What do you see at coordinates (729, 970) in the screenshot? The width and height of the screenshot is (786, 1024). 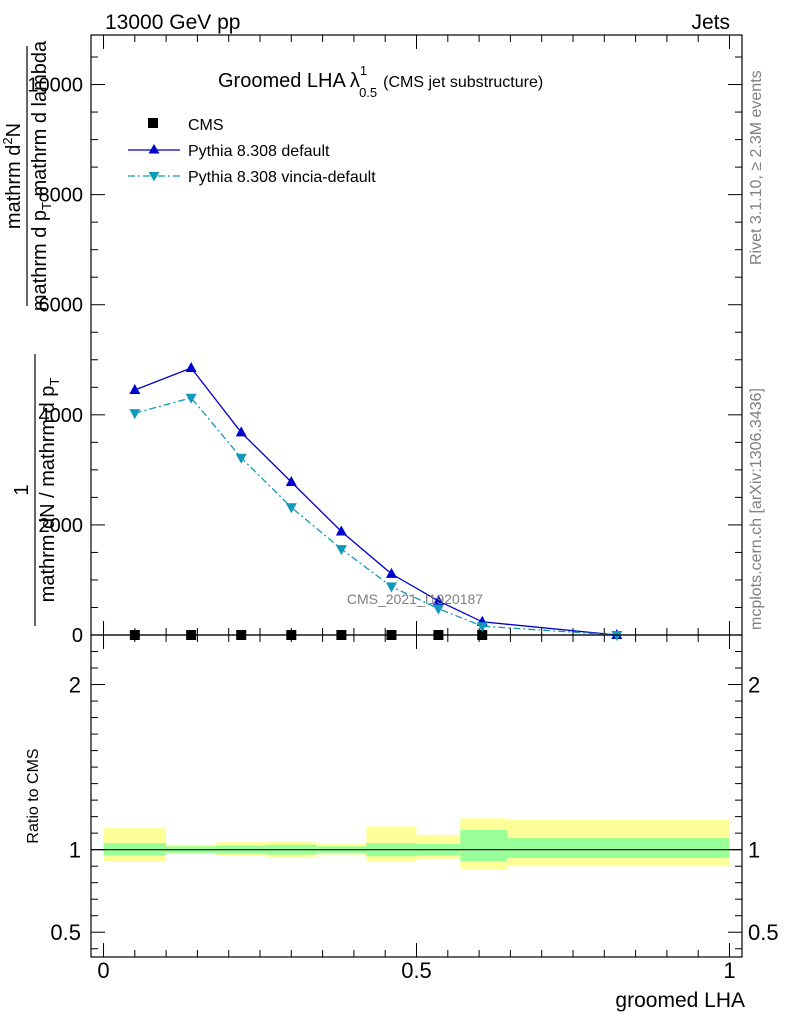 I see `x-tick-label: 1` at bounding box center [729, 970].